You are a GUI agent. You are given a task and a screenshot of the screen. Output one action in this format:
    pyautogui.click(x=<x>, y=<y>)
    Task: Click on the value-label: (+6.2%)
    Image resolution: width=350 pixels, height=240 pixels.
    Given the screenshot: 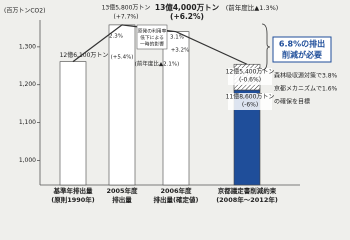 What is the action you would take?
    pyautogui.click(x=187, y=16)
    